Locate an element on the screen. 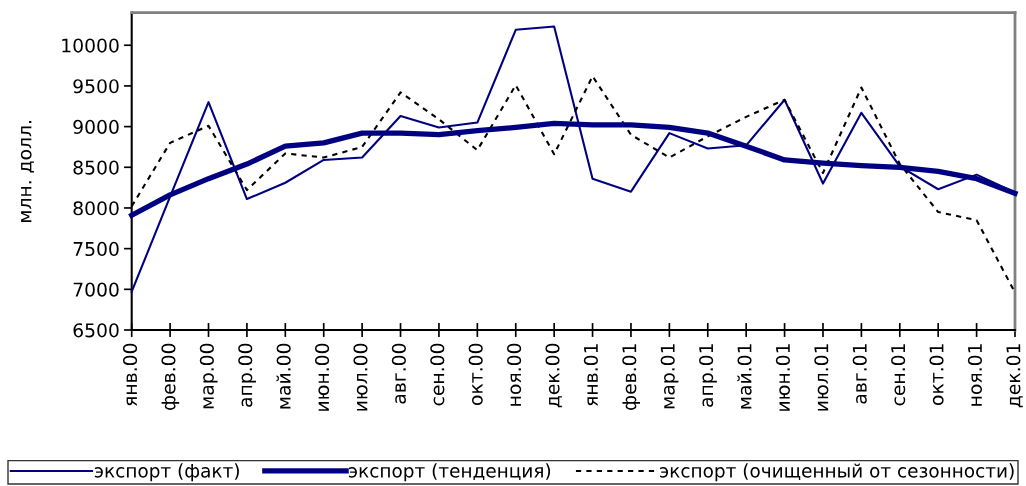 Image resolution: width=1026 pixels, height=486 pixels. x-tick-label: июн.00 is located at coordinates (322, 377).